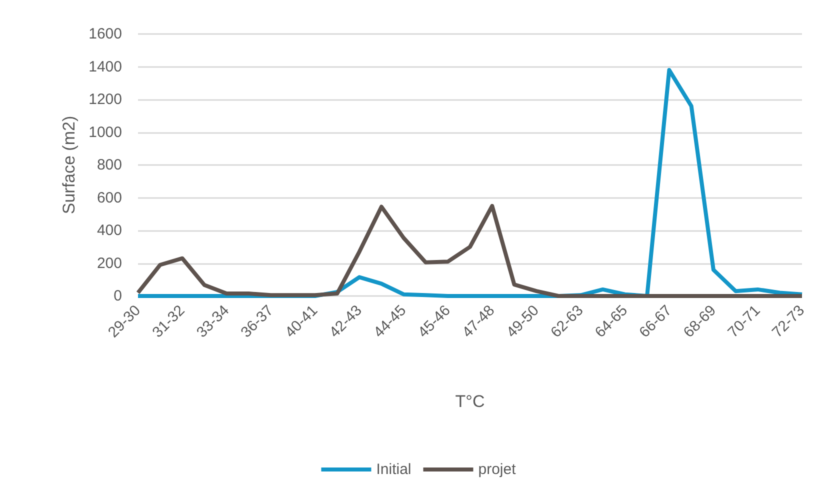 This screenshot has width=837, height=504. I want to click on line-series, so click(470, 251).